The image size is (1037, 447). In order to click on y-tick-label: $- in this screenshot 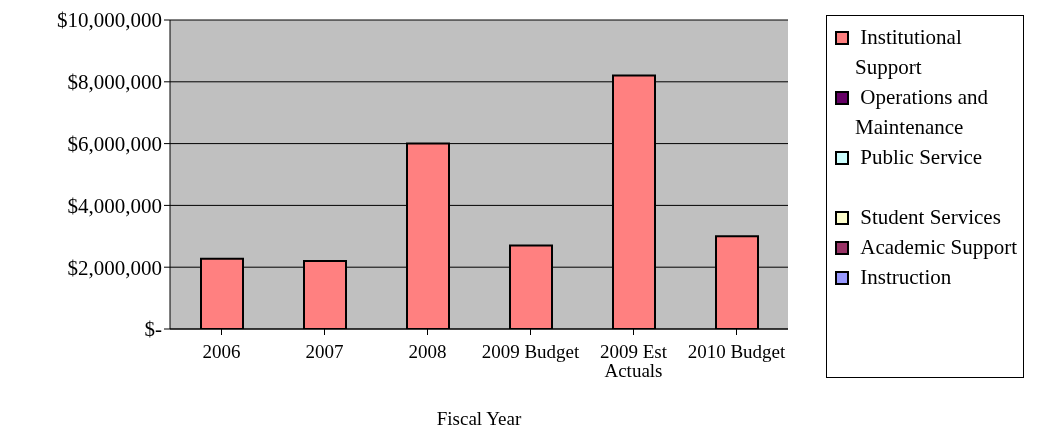, I will do `click(153, 329)`.